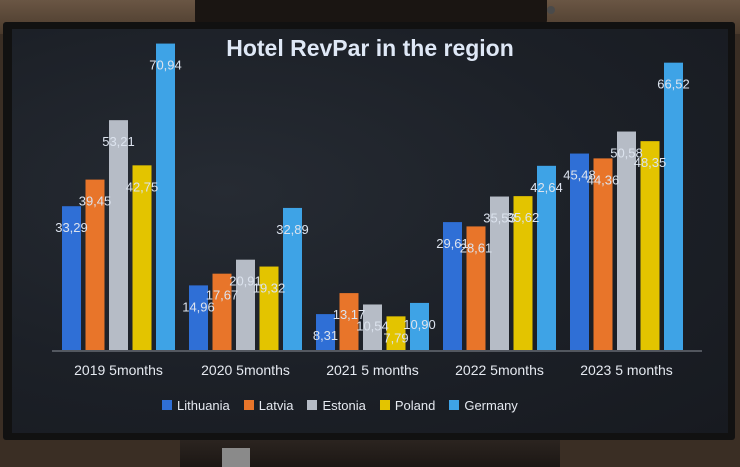 The height and width of the screenshot is (467, 740). What do you see at coordinates (626, 153) in the screenshot?
I see `data-label-estonia-4: 50,58` at bounding box center [626, 153].